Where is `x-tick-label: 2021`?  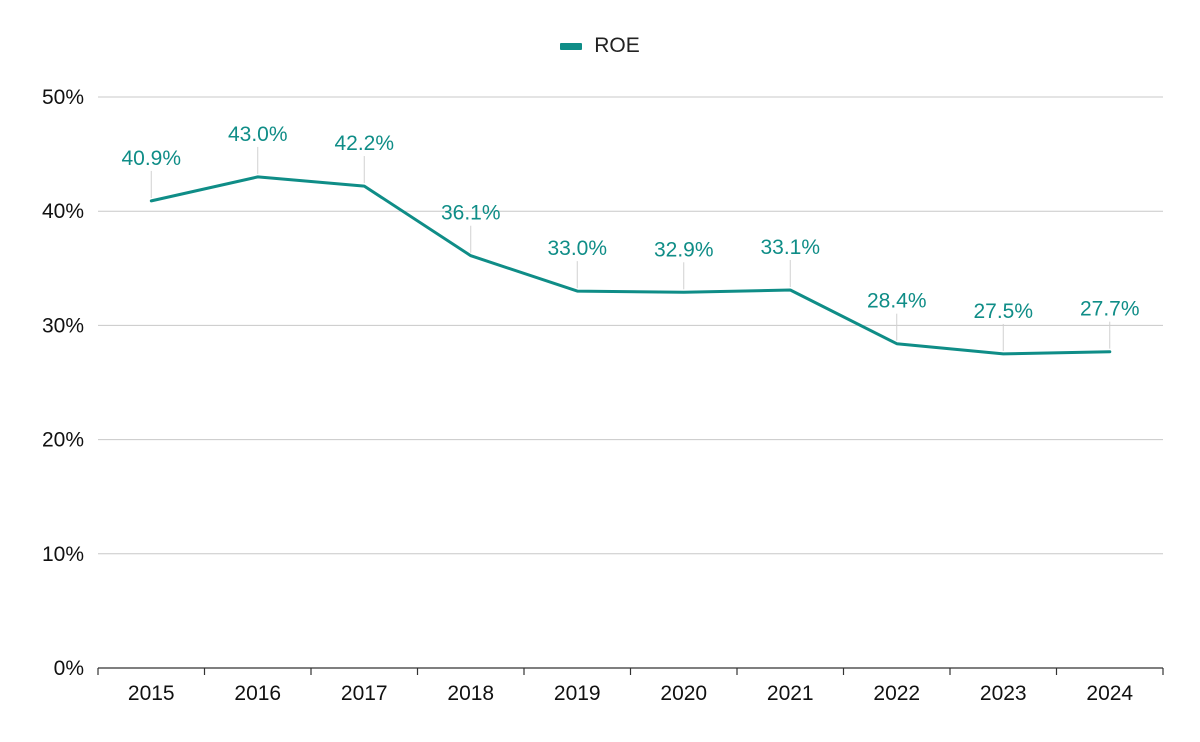 x-tick-label: 2021 is located at coordinates (790, 693).